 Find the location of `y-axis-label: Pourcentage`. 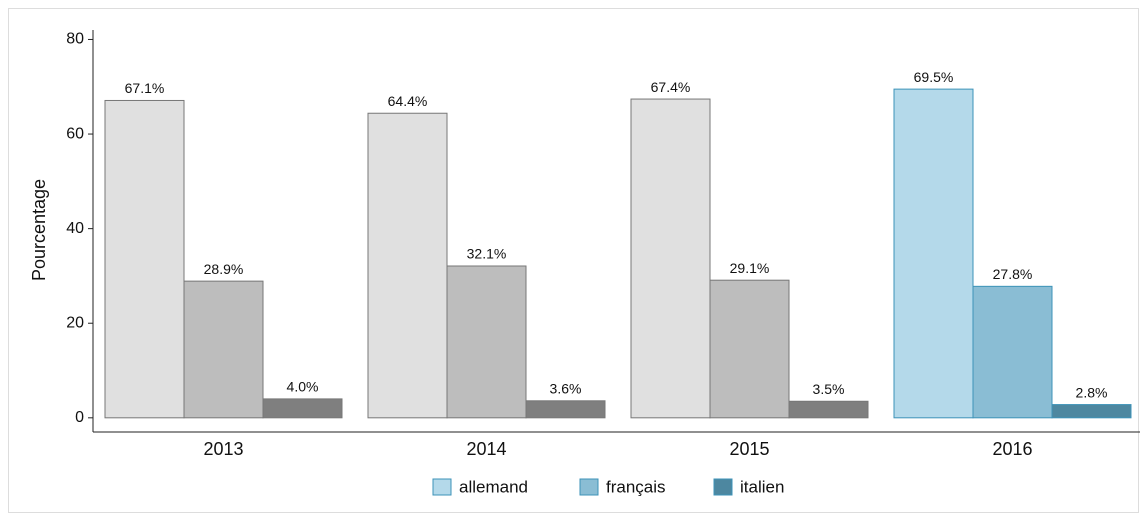

y-axis-label: Pourcentage is located at coordinates (39, 230).